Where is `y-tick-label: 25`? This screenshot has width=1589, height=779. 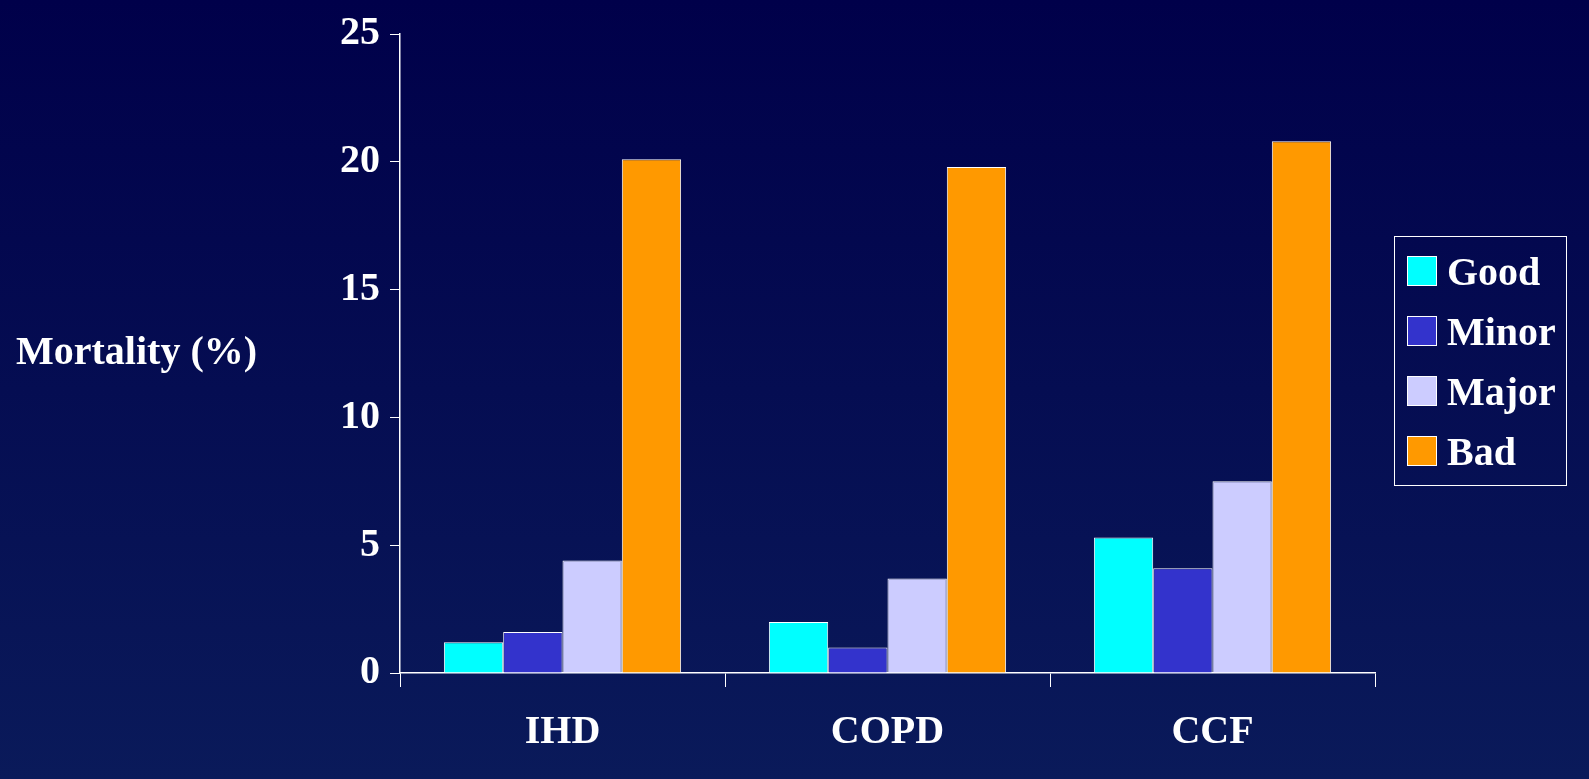
y-tick-label: 25 is located at coordinates (360, 31).